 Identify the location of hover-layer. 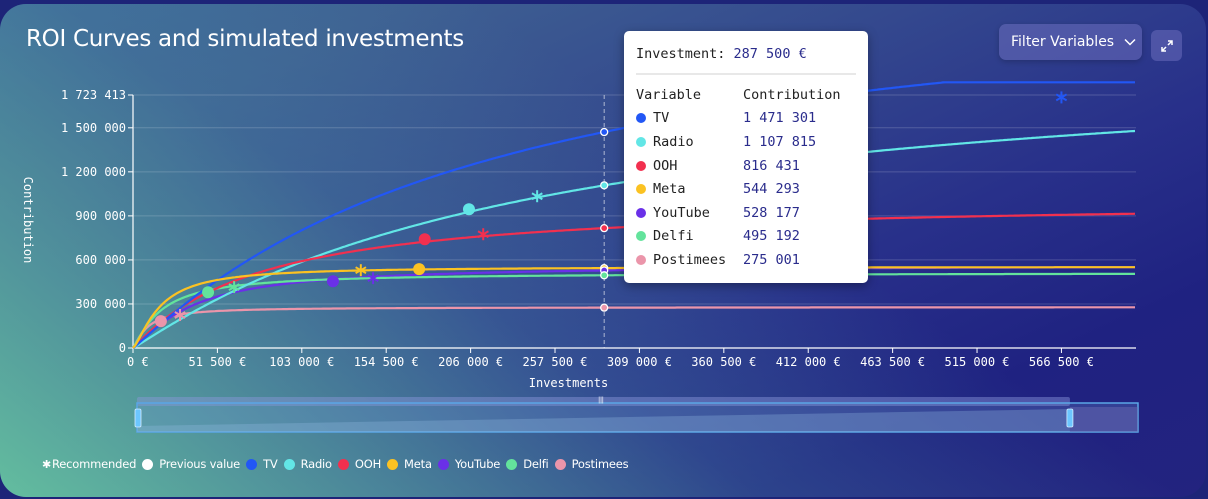
(604, 221).